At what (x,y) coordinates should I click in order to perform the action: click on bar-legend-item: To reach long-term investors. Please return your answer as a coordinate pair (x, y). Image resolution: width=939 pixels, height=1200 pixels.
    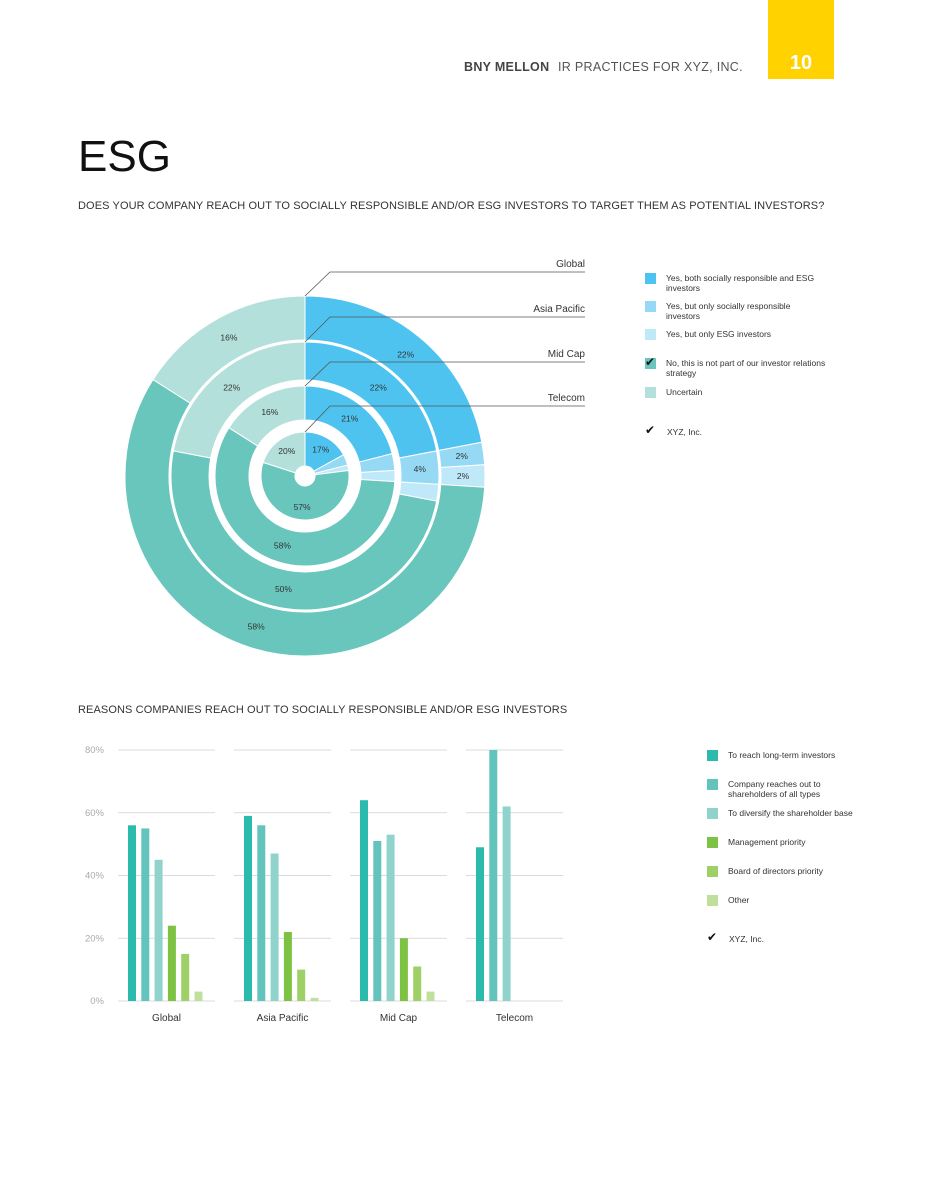
    Looking at the image, I should click on (787, 755).